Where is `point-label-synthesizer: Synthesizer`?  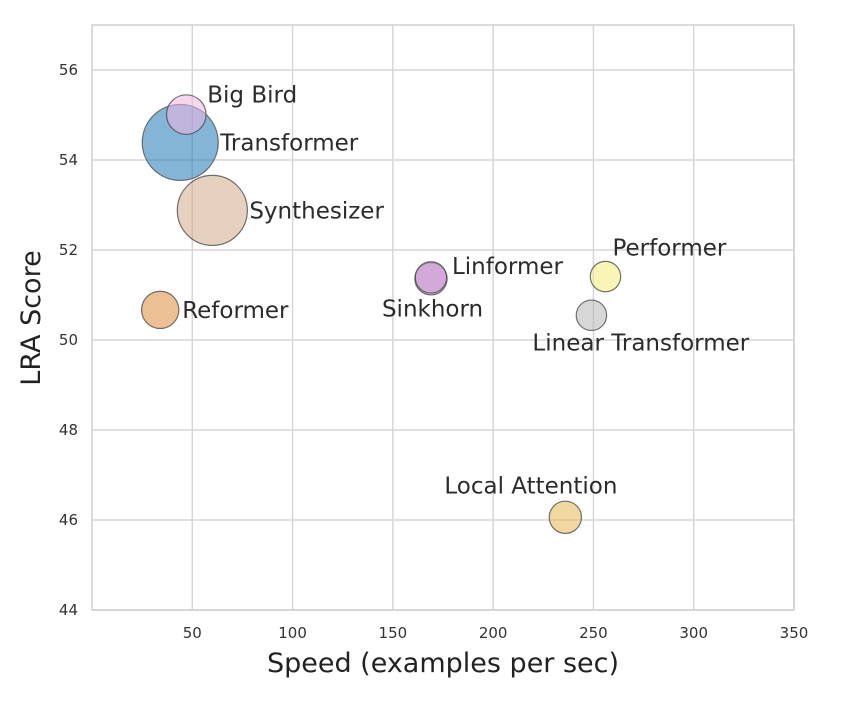
point-label-synthesizer: Synthesizer is located at coordinates (316, 211).